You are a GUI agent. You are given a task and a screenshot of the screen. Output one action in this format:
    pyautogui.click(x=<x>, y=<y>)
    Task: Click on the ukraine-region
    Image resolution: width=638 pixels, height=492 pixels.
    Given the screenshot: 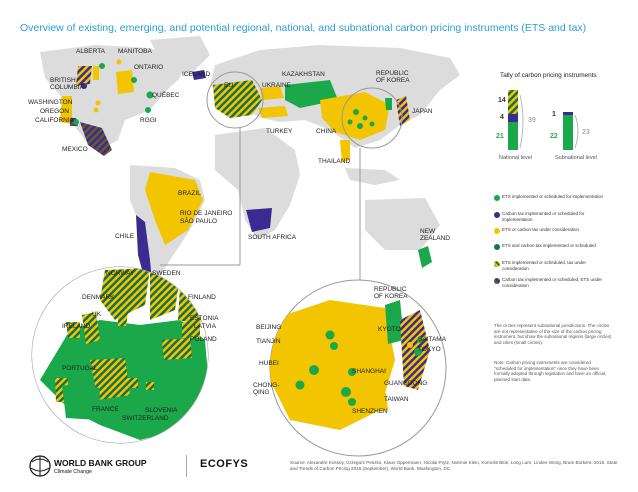 What is the action you would take?
    pyautogui.click(x=272, y=93)
    